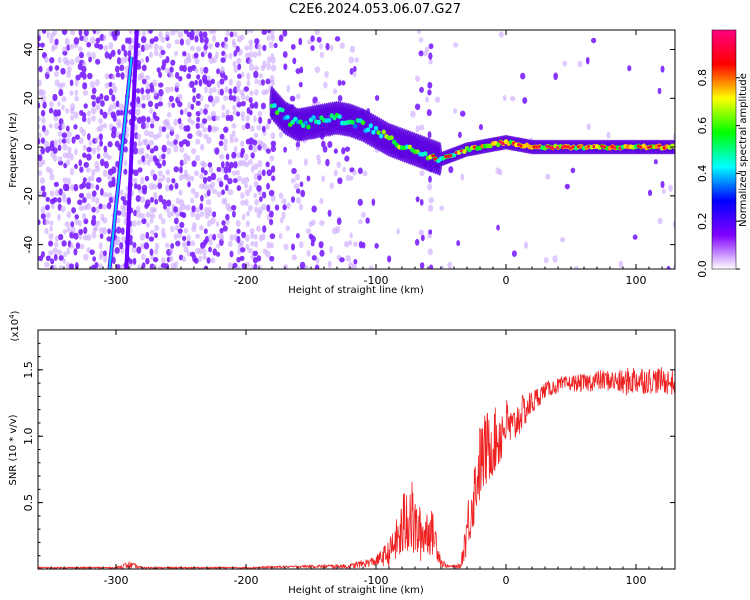  I want to click on spectrogram-band-cell, so click(464, 151).